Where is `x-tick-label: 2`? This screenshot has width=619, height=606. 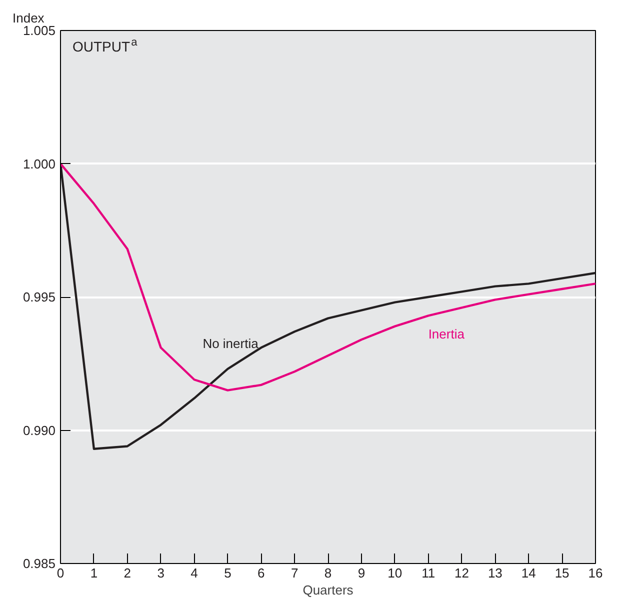 x-tick-label: 2 is located at coordinates (127, 573).